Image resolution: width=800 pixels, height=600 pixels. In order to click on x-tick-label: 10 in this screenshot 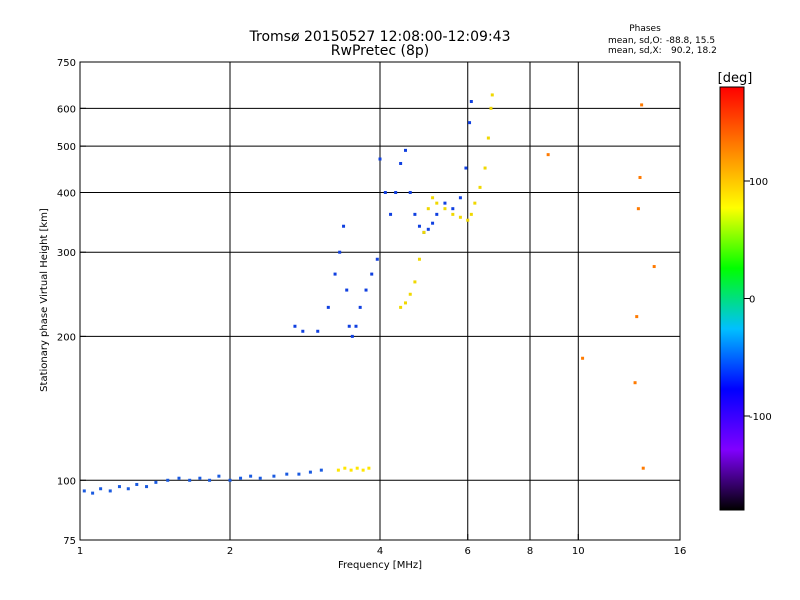, I will do `click(578, 551)`.